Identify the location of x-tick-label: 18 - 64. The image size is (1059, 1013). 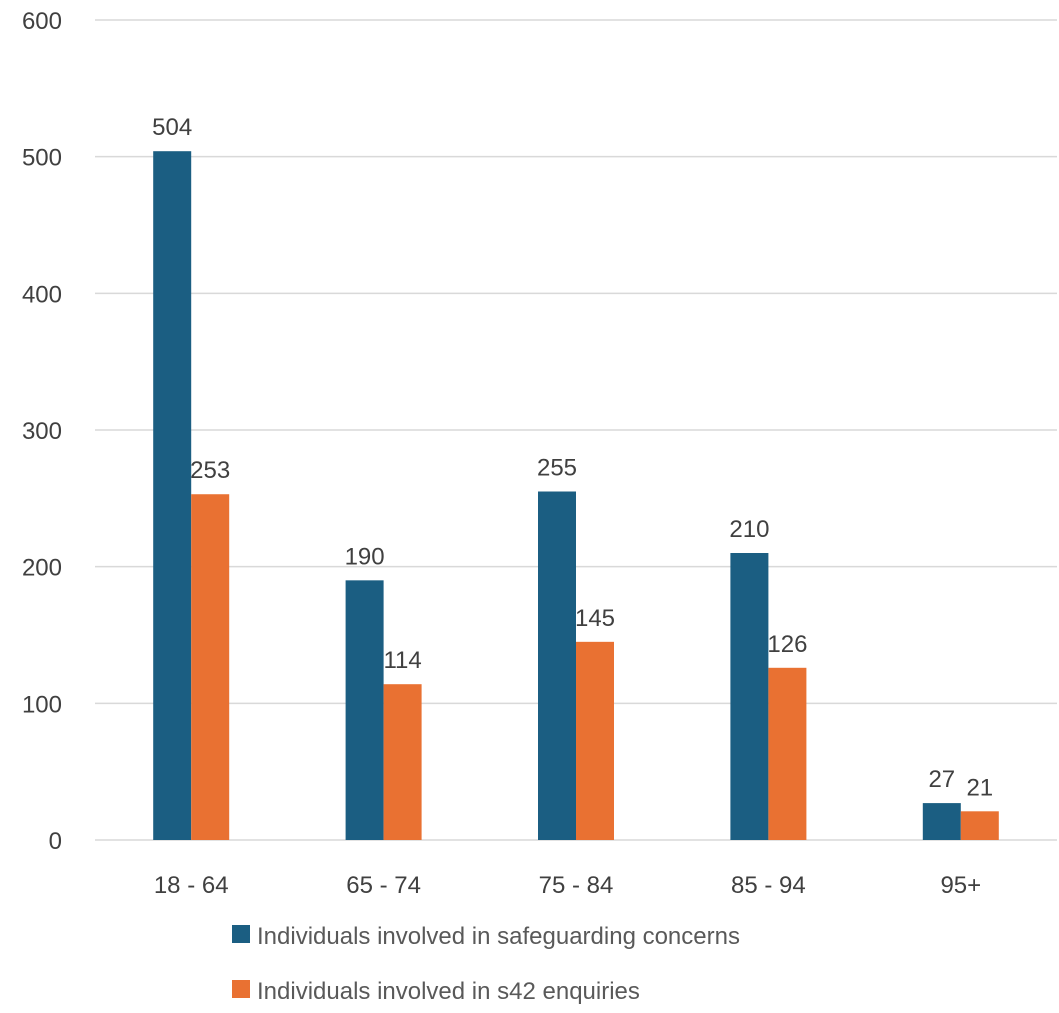
(191, 885).